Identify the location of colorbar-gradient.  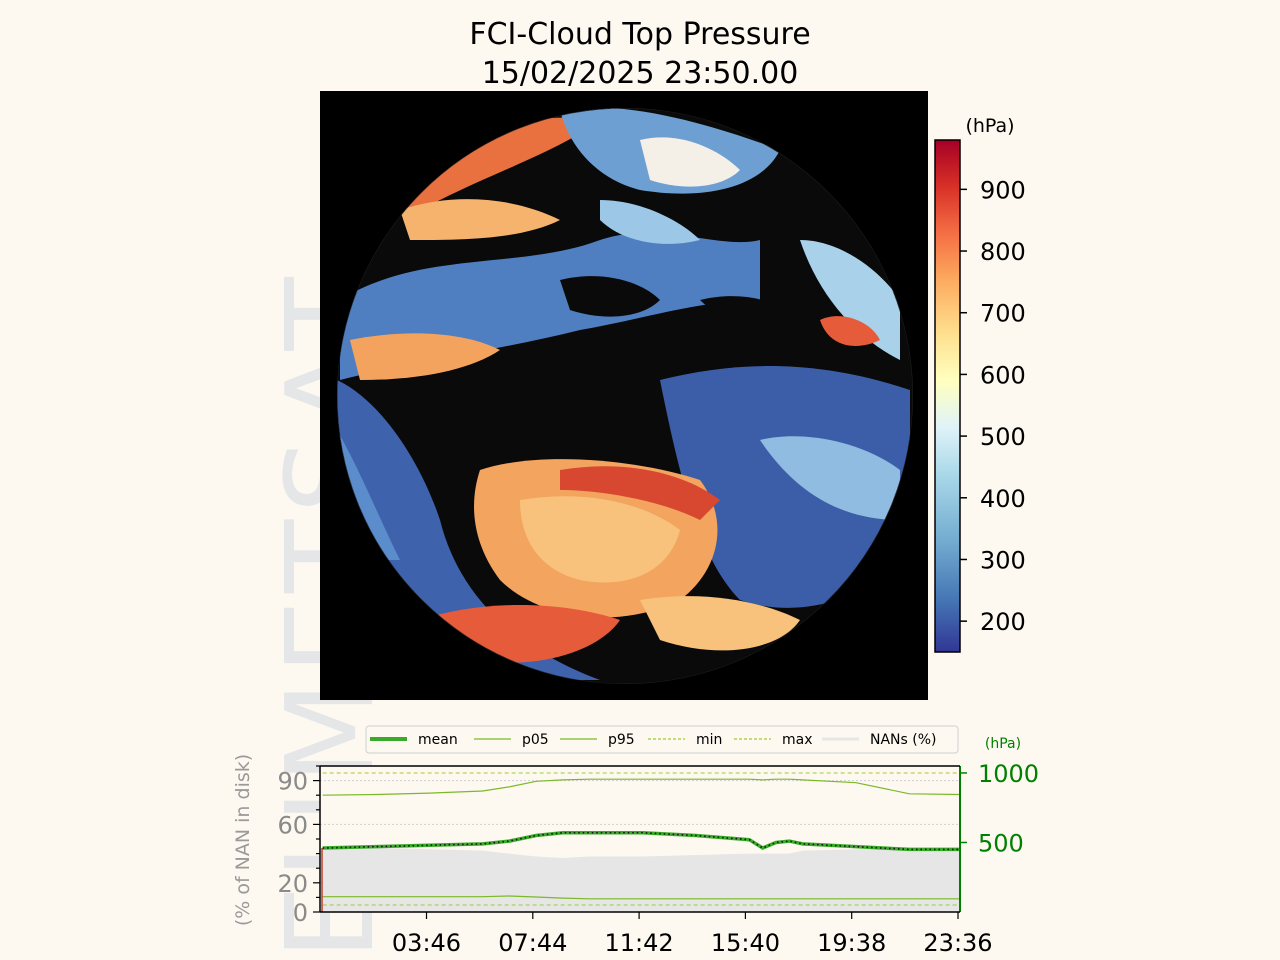
(947, 396).